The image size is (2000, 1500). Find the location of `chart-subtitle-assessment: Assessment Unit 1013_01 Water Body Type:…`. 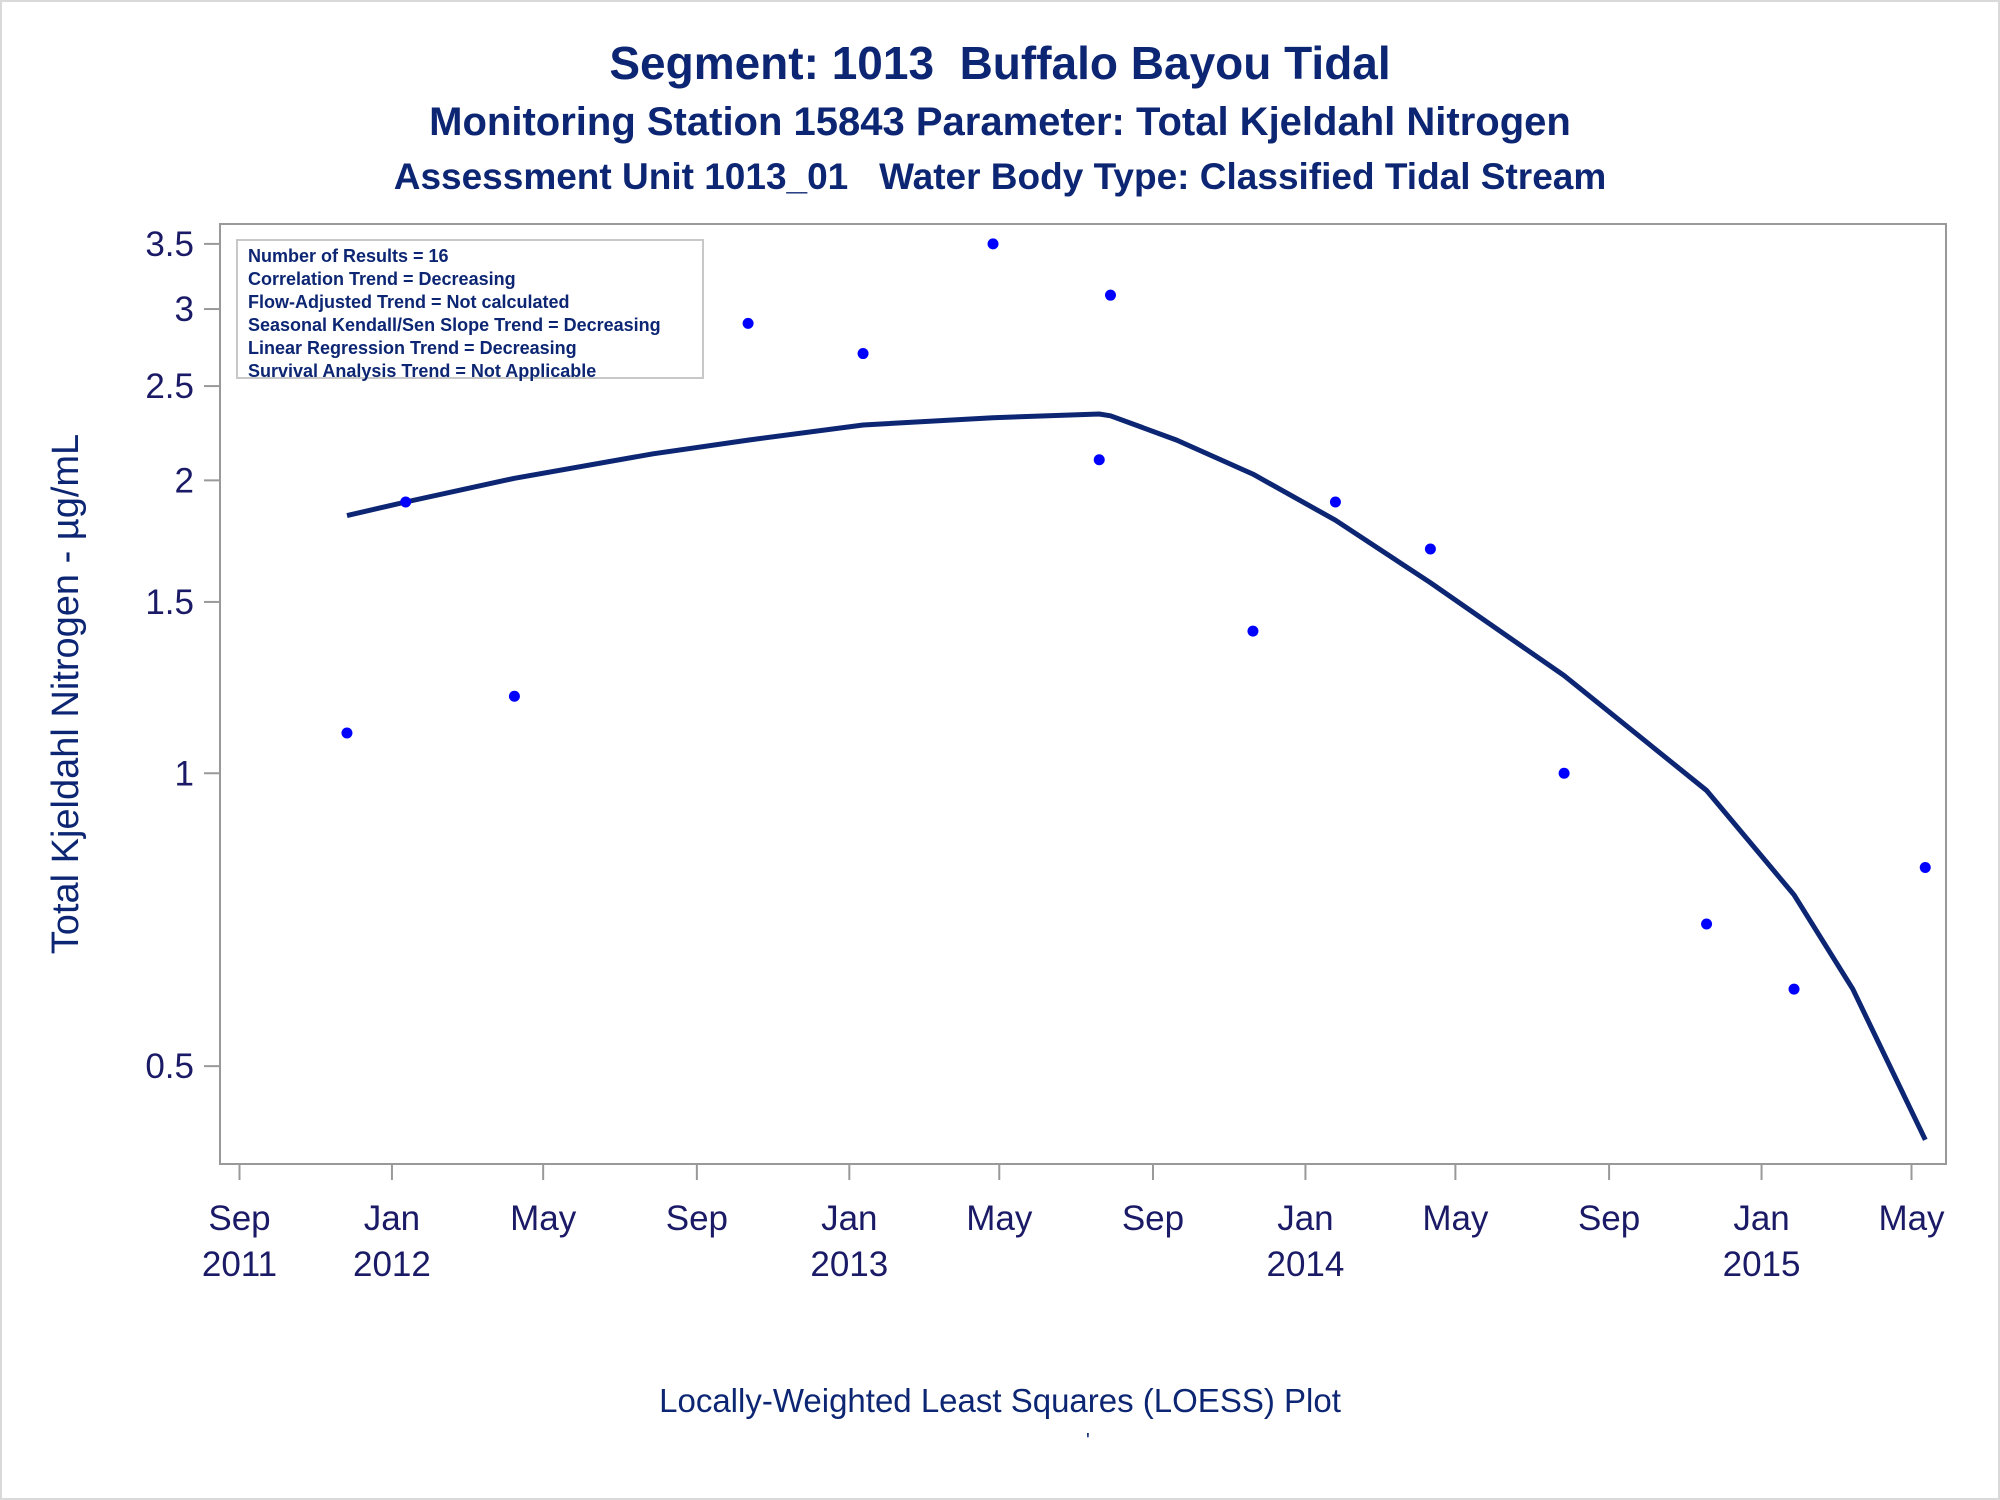

chart-subtitle-assessment: Assessment Unit 1013_01 Water Body Type:… is located at coordinates (1000, 176).